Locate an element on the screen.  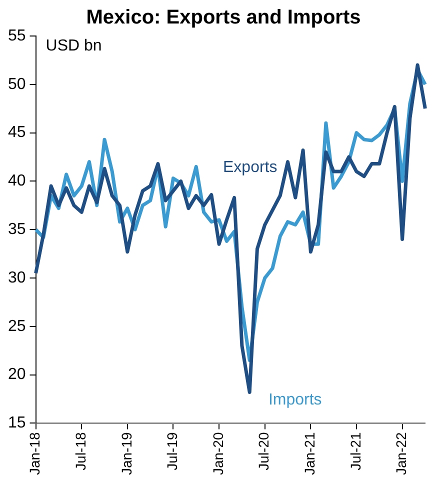
y-tick-label: 15 is located at coordinates (17, 423).